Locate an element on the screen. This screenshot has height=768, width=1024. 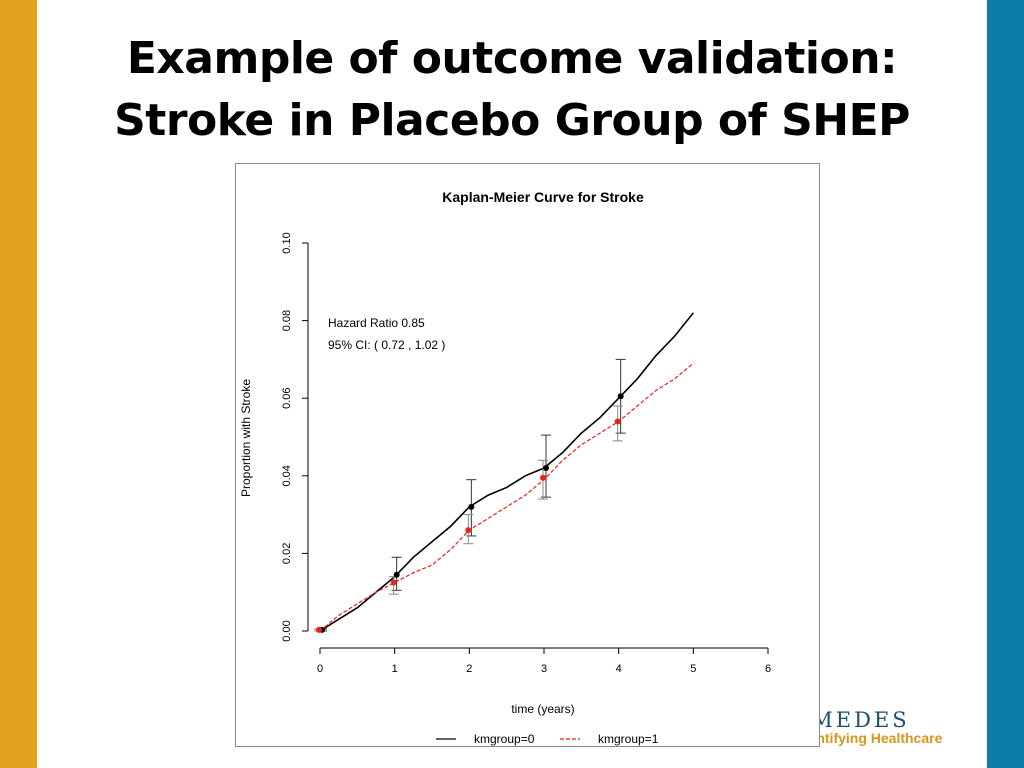
x-tick-label: 4 is located at coordinates (619, 669).